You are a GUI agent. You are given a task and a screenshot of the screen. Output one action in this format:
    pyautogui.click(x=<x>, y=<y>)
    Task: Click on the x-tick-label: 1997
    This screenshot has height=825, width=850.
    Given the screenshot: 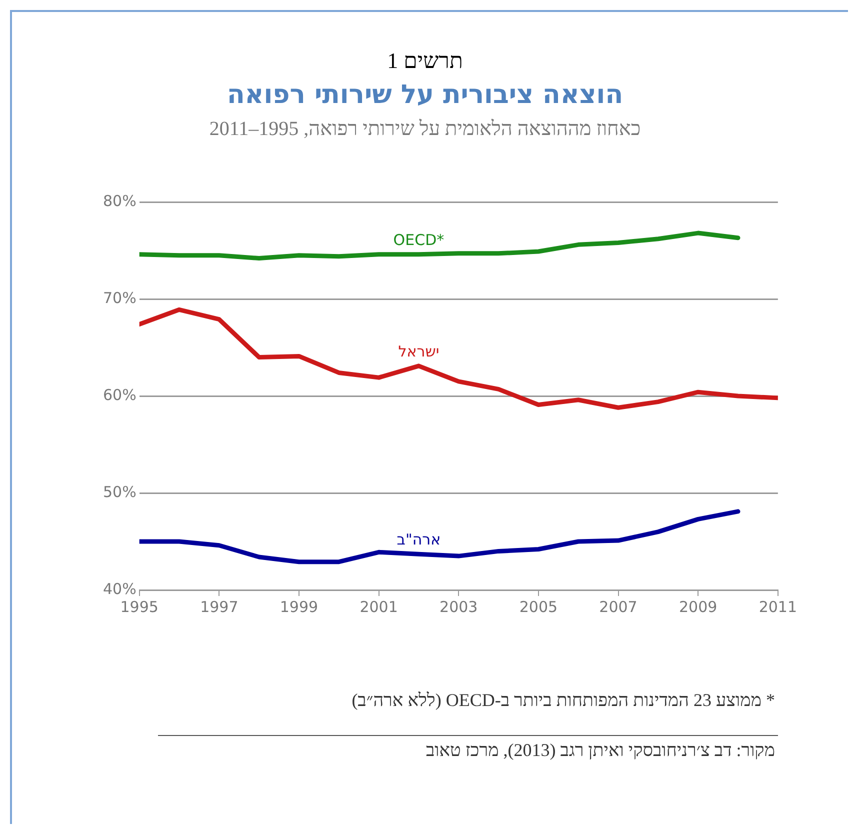 What is the action you would take?
    pyautogui.click(x=219, y=607)
    